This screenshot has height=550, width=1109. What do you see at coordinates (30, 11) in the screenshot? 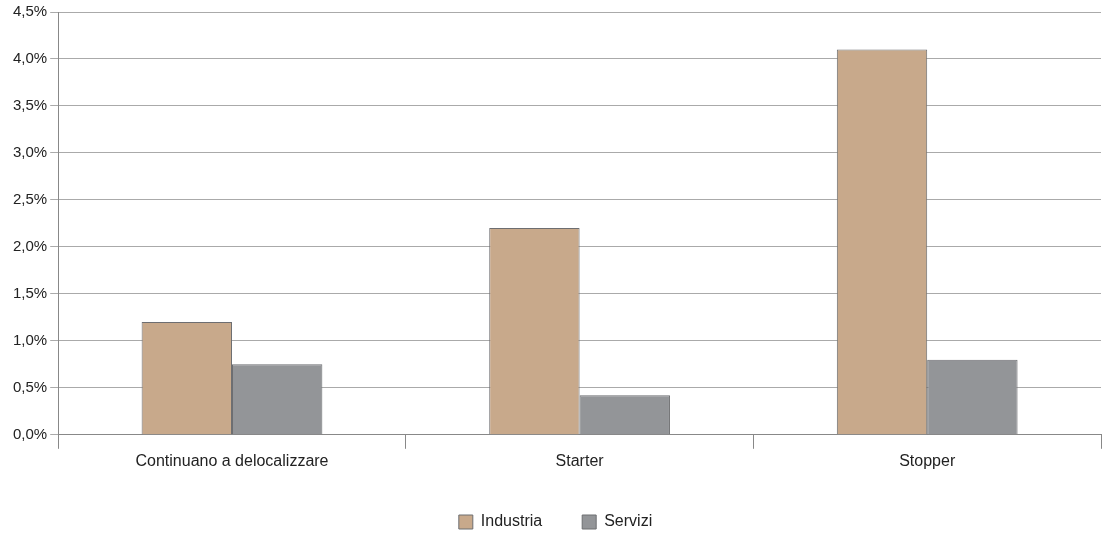
I see `y-tick-label: 4,5%` at bounding box center [30, 11].